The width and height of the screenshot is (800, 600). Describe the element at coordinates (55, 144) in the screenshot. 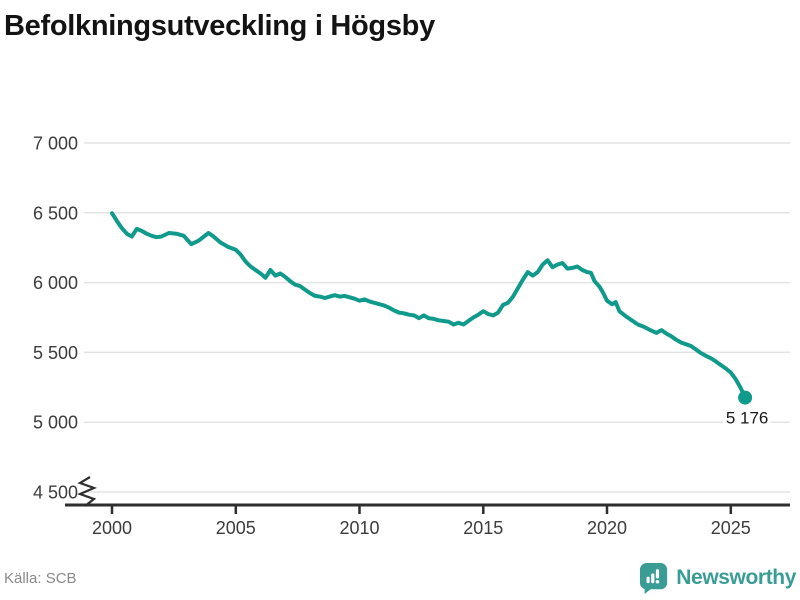

I see `y-tick-label: 7 000` at that location.